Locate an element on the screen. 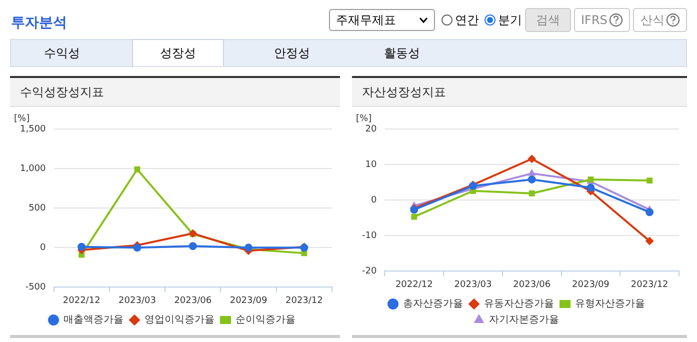 This screenshot has height=342, width=697. text: 주재무제표 is located at coordinates (366, 20).